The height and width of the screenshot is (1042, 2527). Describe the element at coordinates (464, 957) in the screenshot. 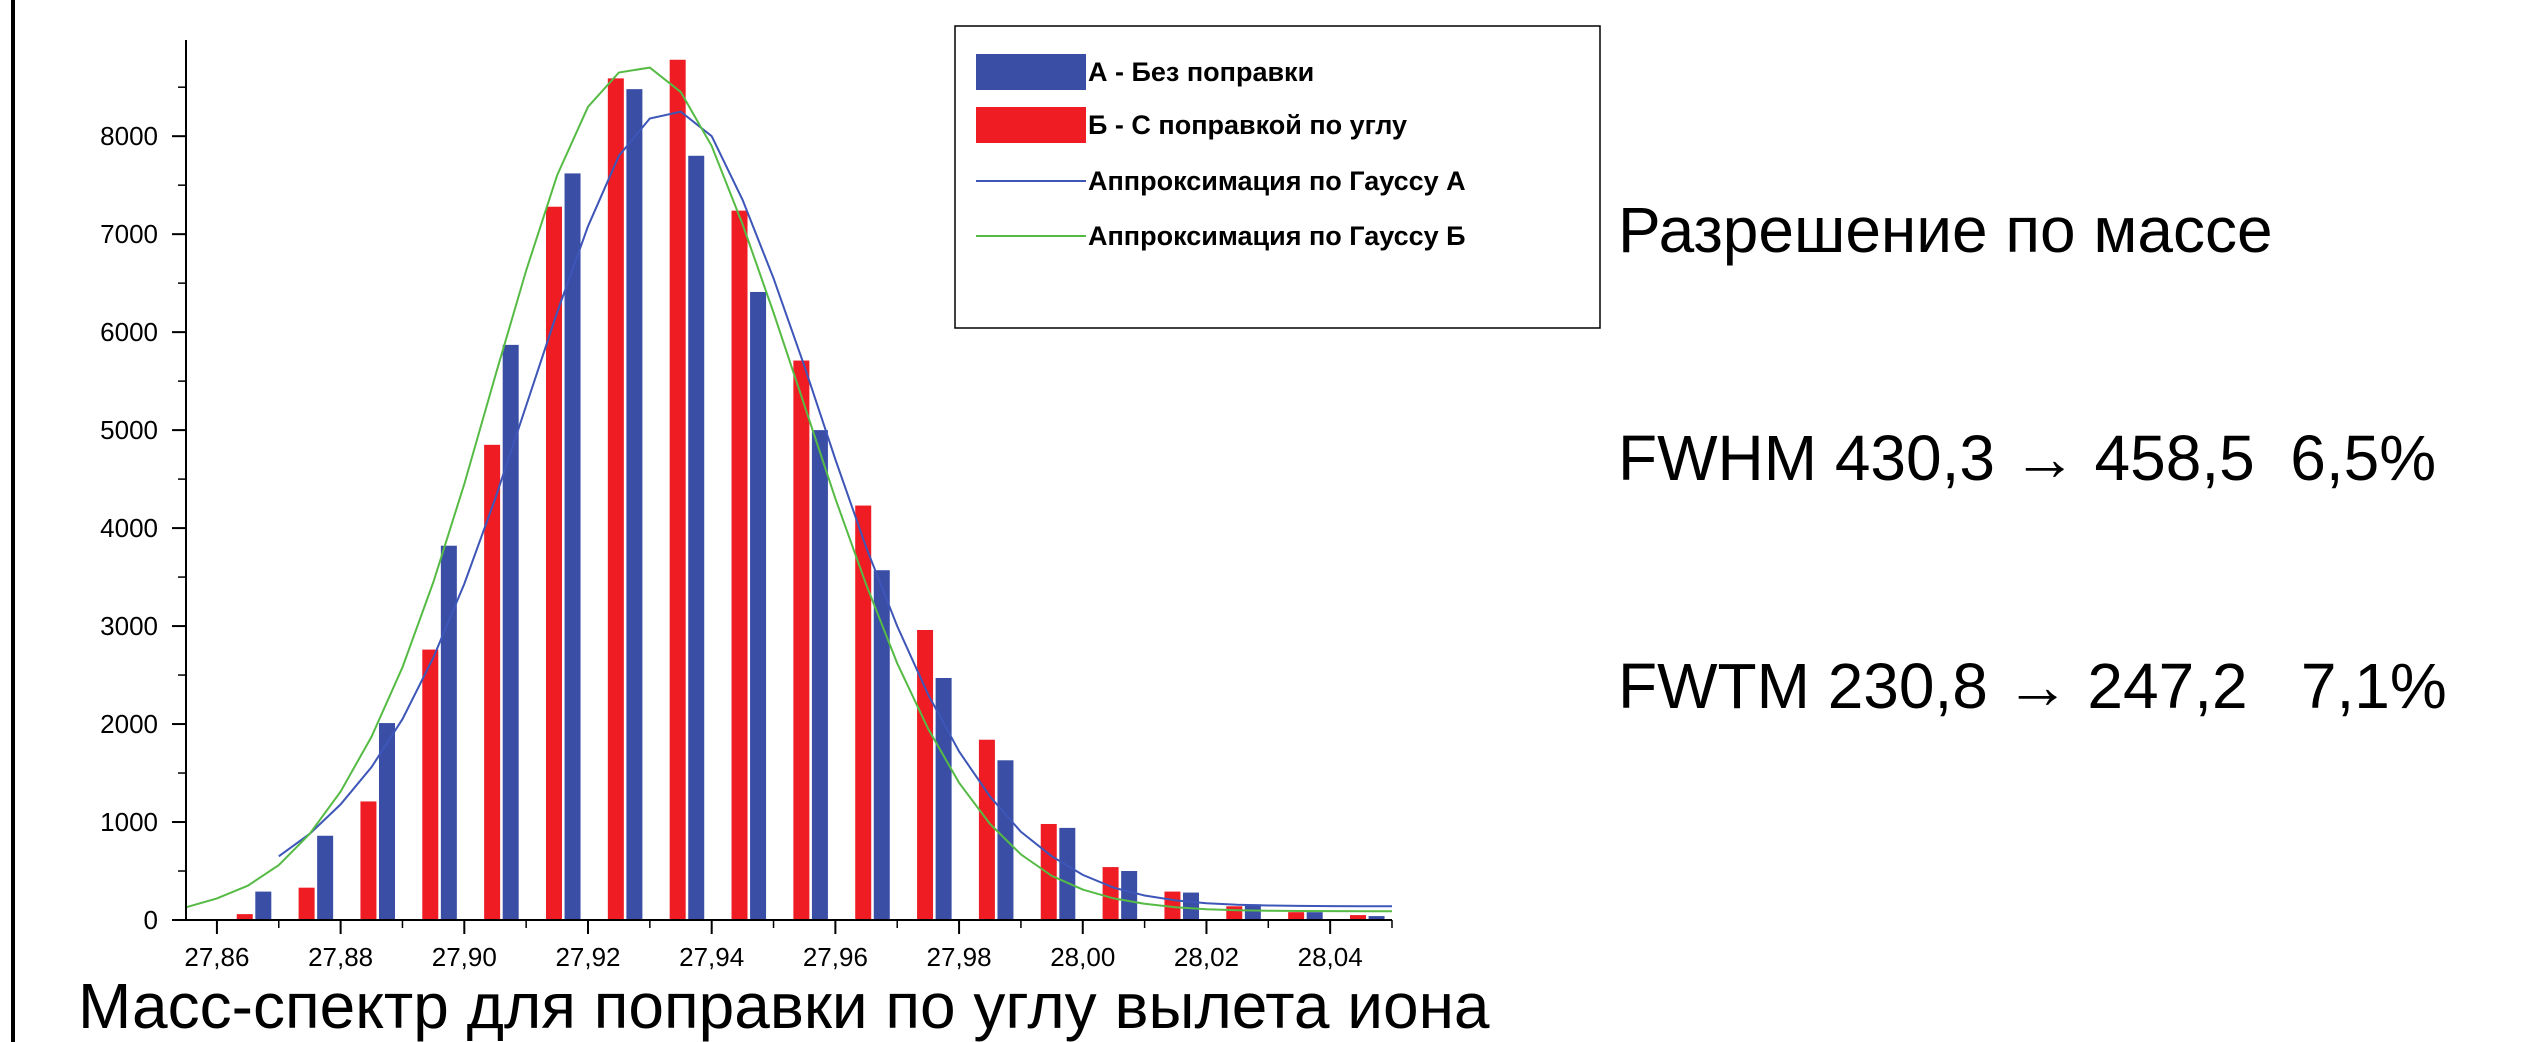

I see `x-tick-label-2: 27,90` at that location.